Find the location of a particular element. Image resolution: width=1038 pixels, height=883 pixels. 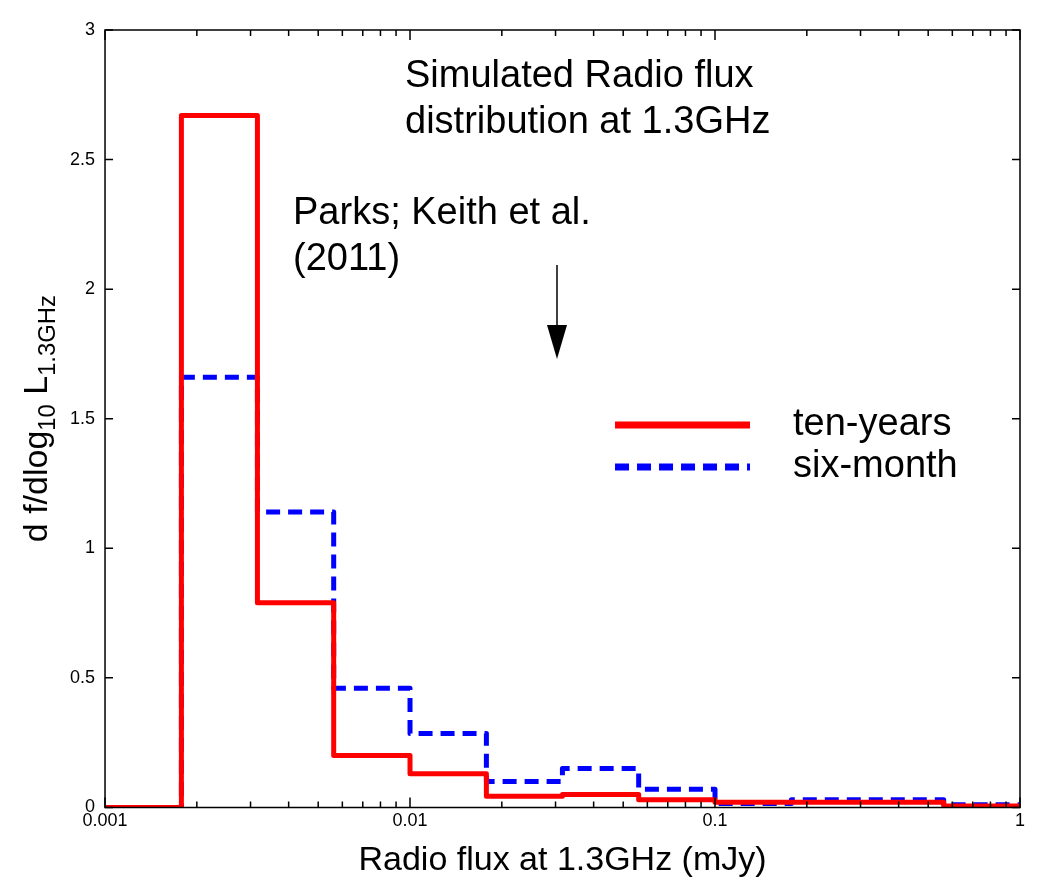

text: Simulated Radio flux distribution at 1.3GHz is located at coordinates (588, 97).